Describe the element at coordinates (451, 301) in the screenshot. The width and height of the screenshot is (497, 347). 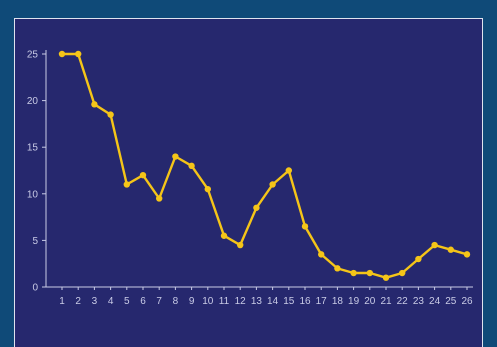
I see `x-tick-label: 25` at that location.